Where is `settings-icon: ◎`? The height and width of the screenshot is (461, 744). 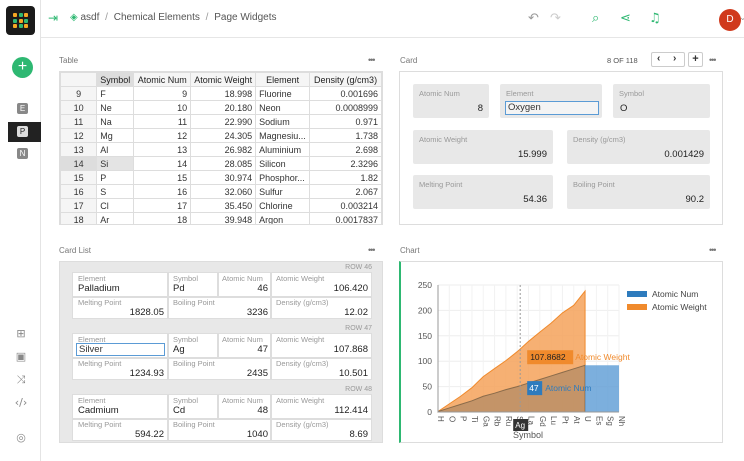 settings-icon: ◎ is located at coordinates (21, 437).